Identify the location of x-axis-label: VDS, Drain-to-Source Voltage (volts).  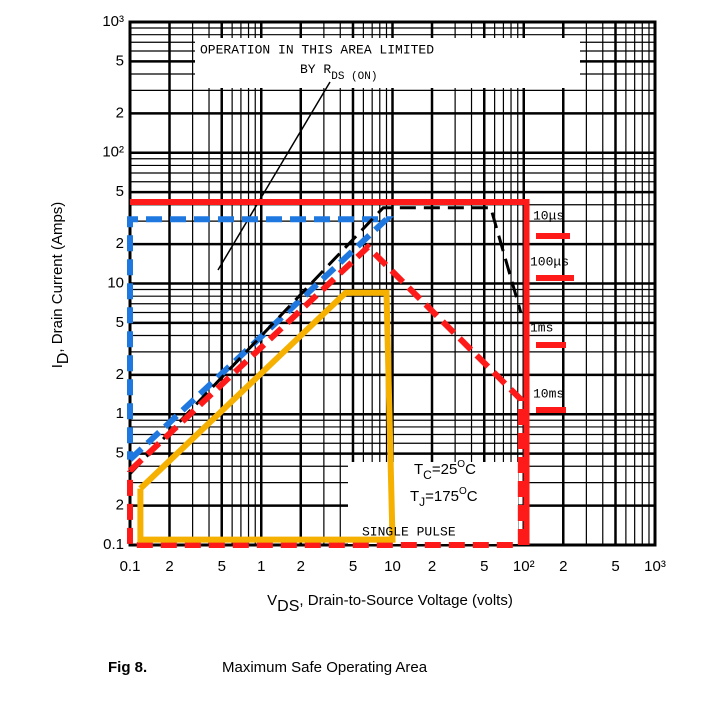
(390, 603).